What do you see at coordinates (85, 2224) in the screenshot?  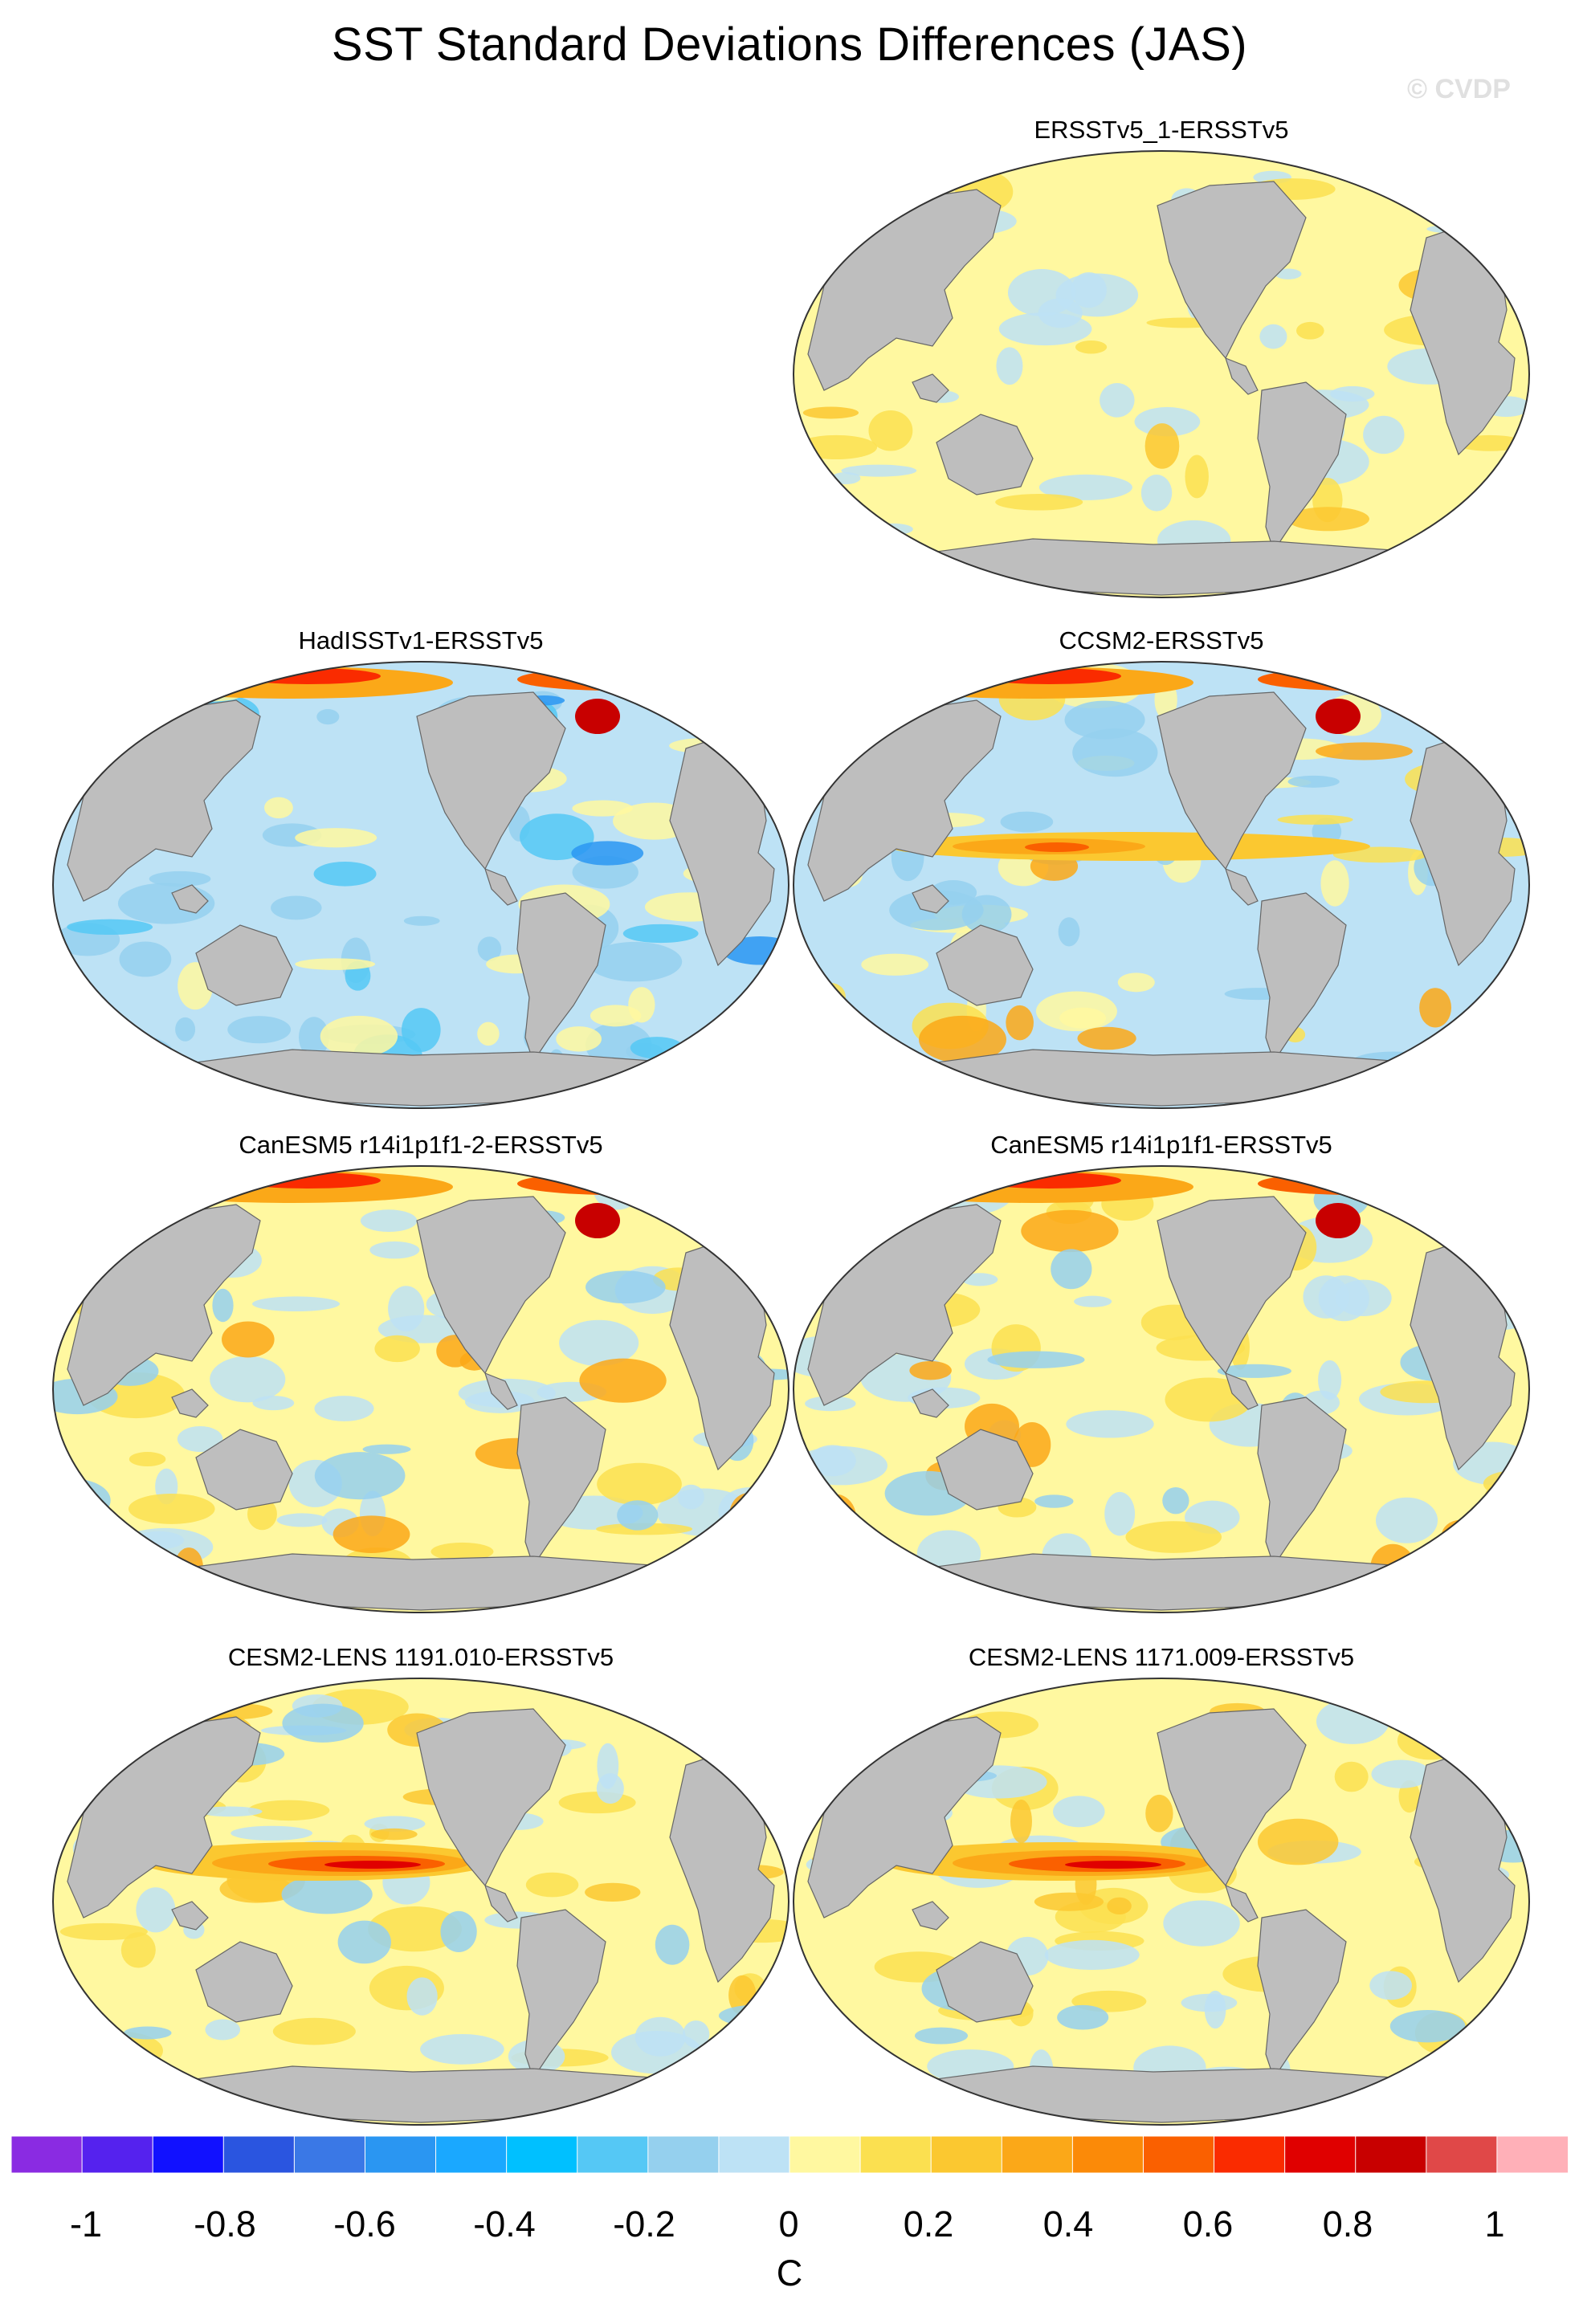 I see `colorbar-tick-label: -1` at bounding box center [85, 2224].